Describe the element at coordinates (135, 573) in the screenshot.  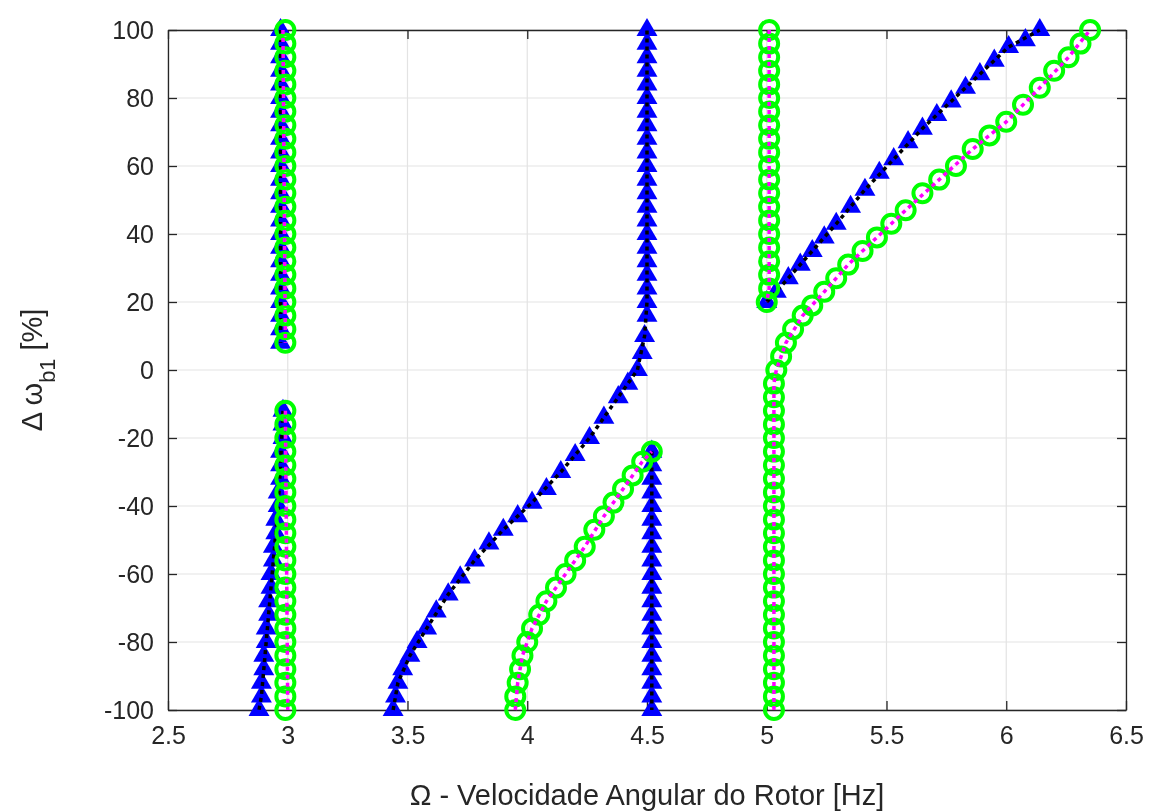
I see `y-tick-label: -60` at that location.